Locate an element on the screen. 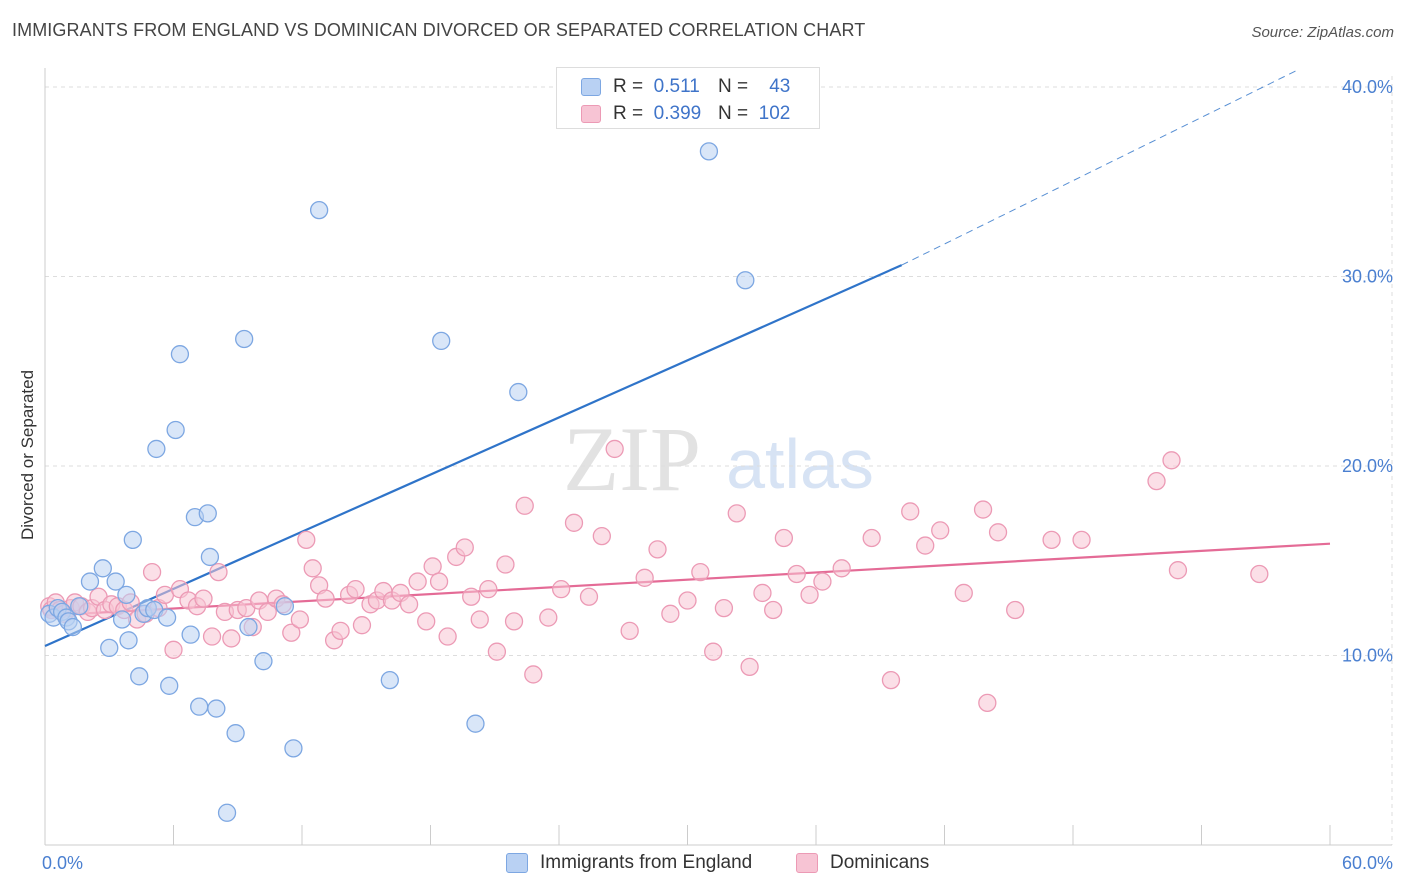 Image resolution: width=1406 pixels, height=892 pixels. legend-row-england: R = 0.511 N = 43 is located at coordinates (685, 87).